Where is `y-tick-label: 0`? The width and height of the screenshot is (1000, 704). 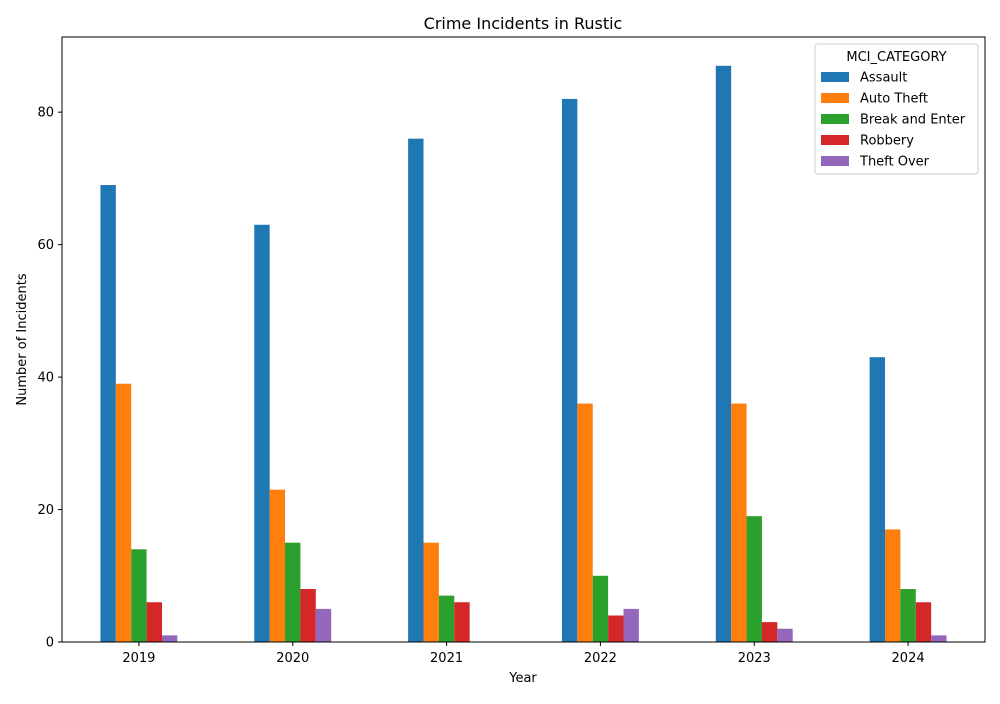
y-tick-label: 0 is located at coordinates (50, 643).